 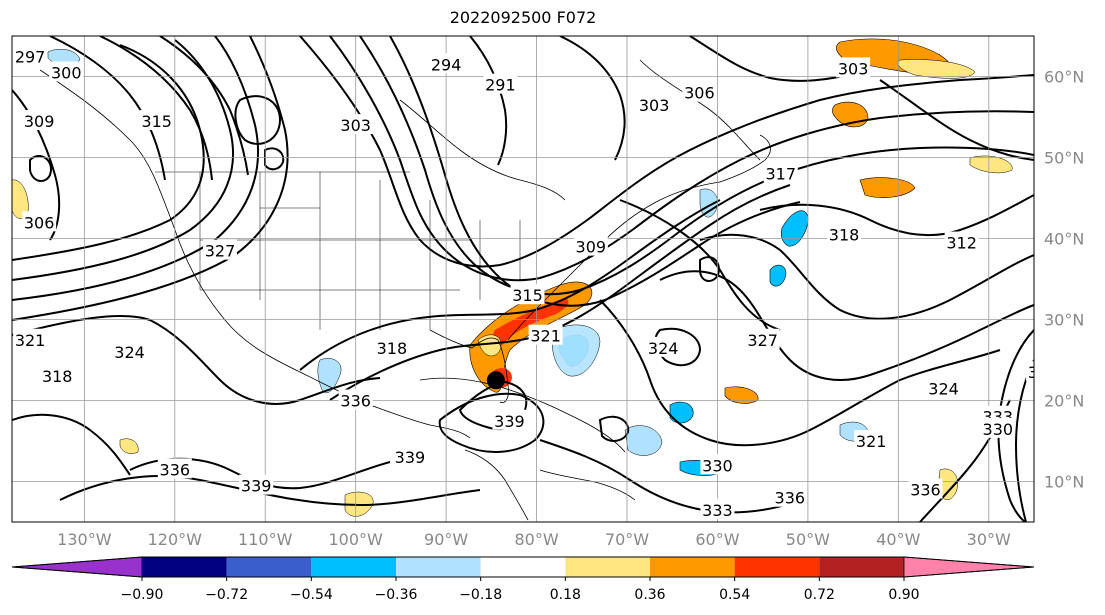 What do you see at coordinates (536, 539) in the screenshot?
I see `lon-tick-label-5: 80°W` at bounding box center [536, 539].